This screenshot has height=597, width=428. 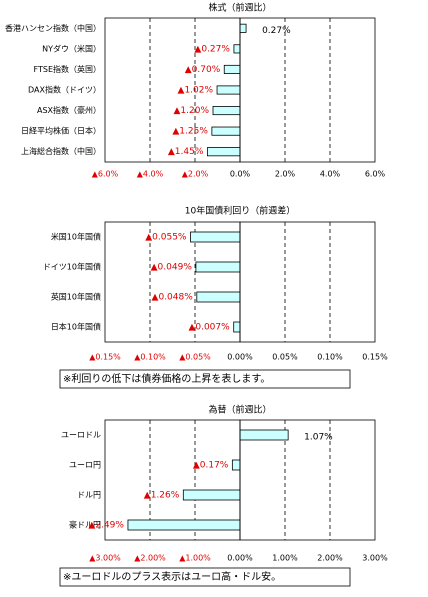 I want to click on value-label: ▲1.25%, so click(x=190, y=132).